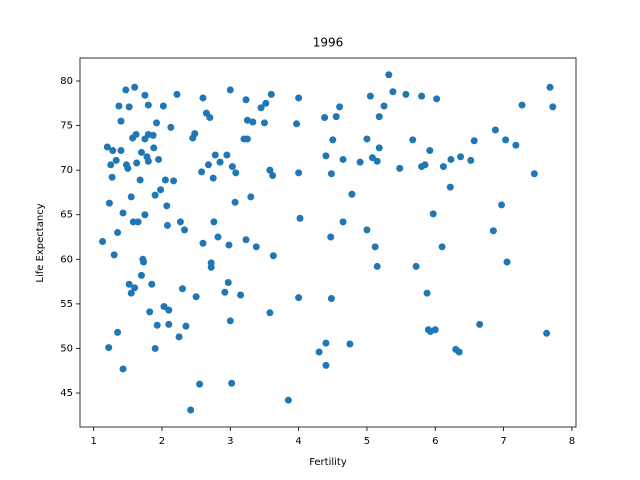  What do you see at coordinates (66, 215) in the screenshot?
I see `y-tick-label: 65` at bounding box center [66, 215].